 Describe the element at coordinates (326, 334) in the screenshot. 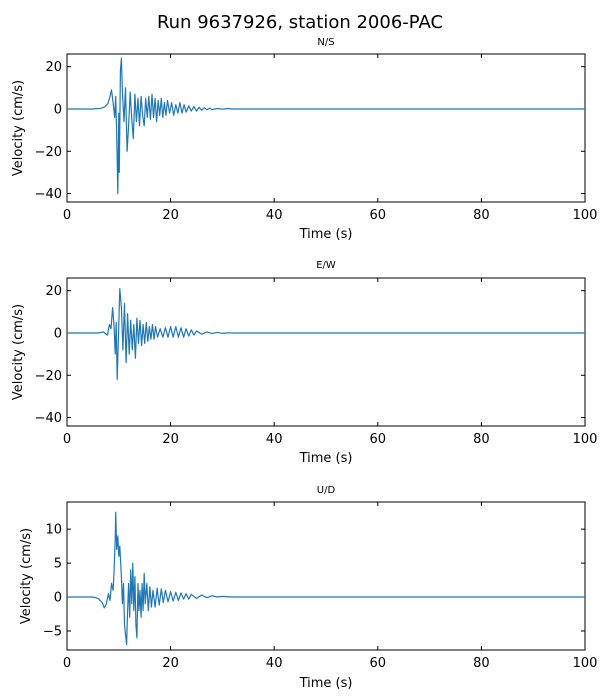

I see `velocity-line` at that location.